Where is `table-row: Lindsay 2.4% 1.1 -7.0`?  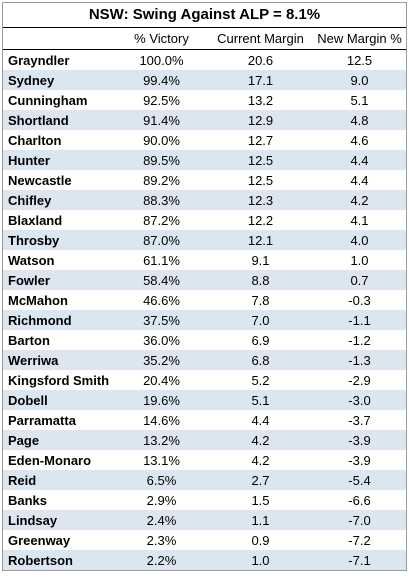
table-row: Lindsay 2.4% 1.1 -7.0 is located at coordinates (204, 520).